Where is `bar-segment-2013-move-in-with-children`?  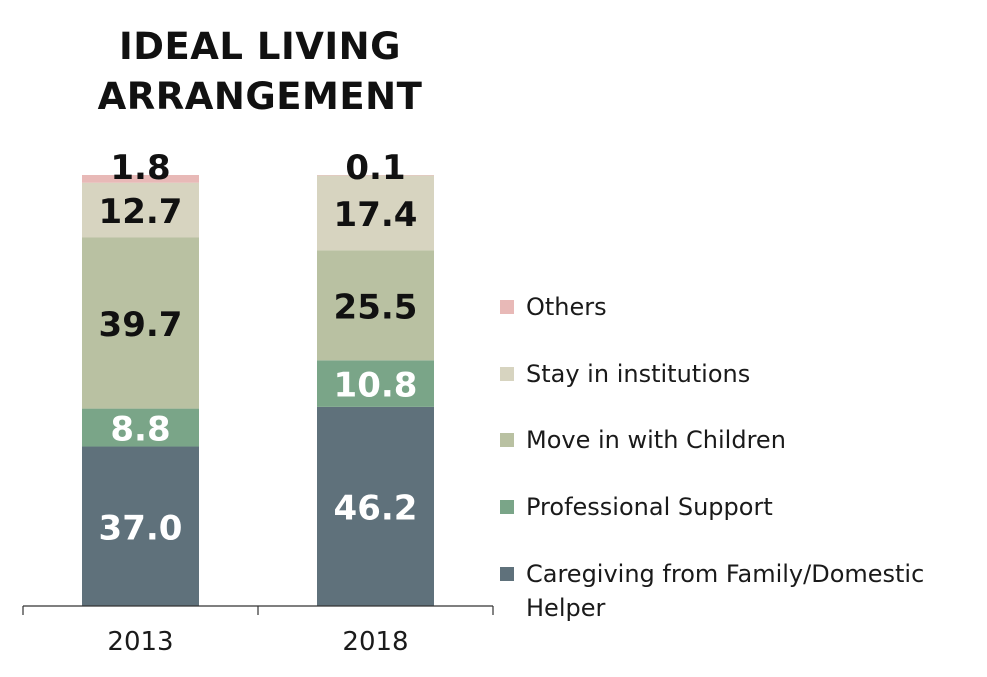 bar-segment-2013-move-in-with-children is located at coordinates (140, 323).